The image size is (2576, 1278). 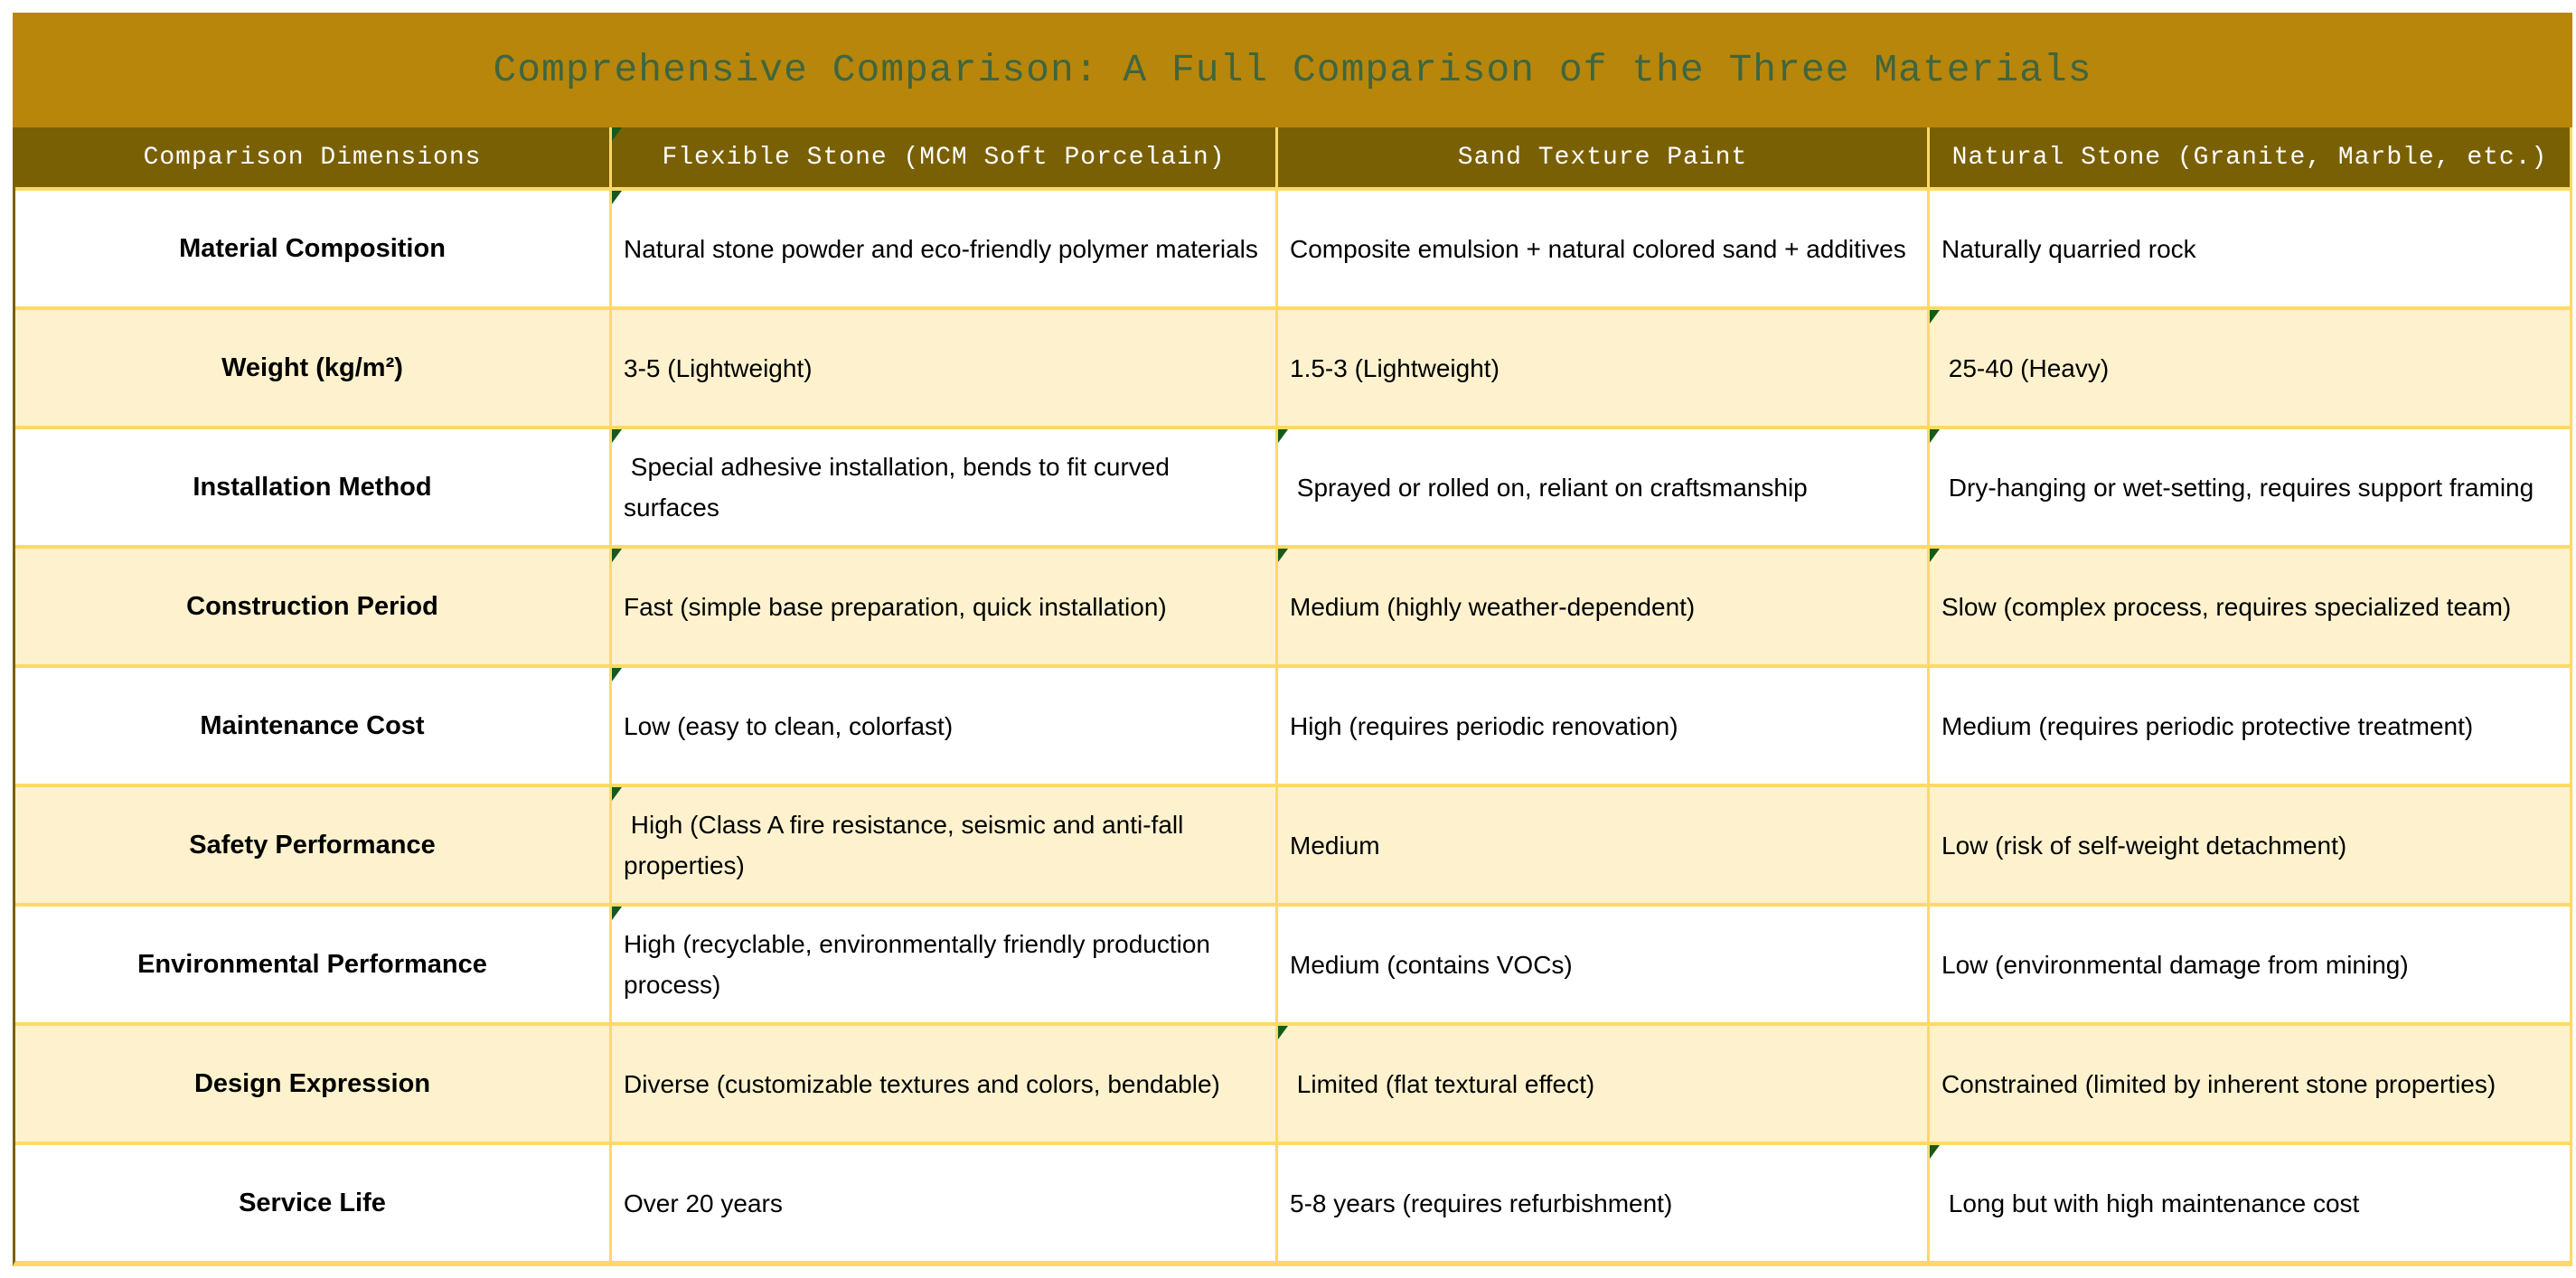 I want to click on table-cell: Medium, so click(x=1602, y=845).